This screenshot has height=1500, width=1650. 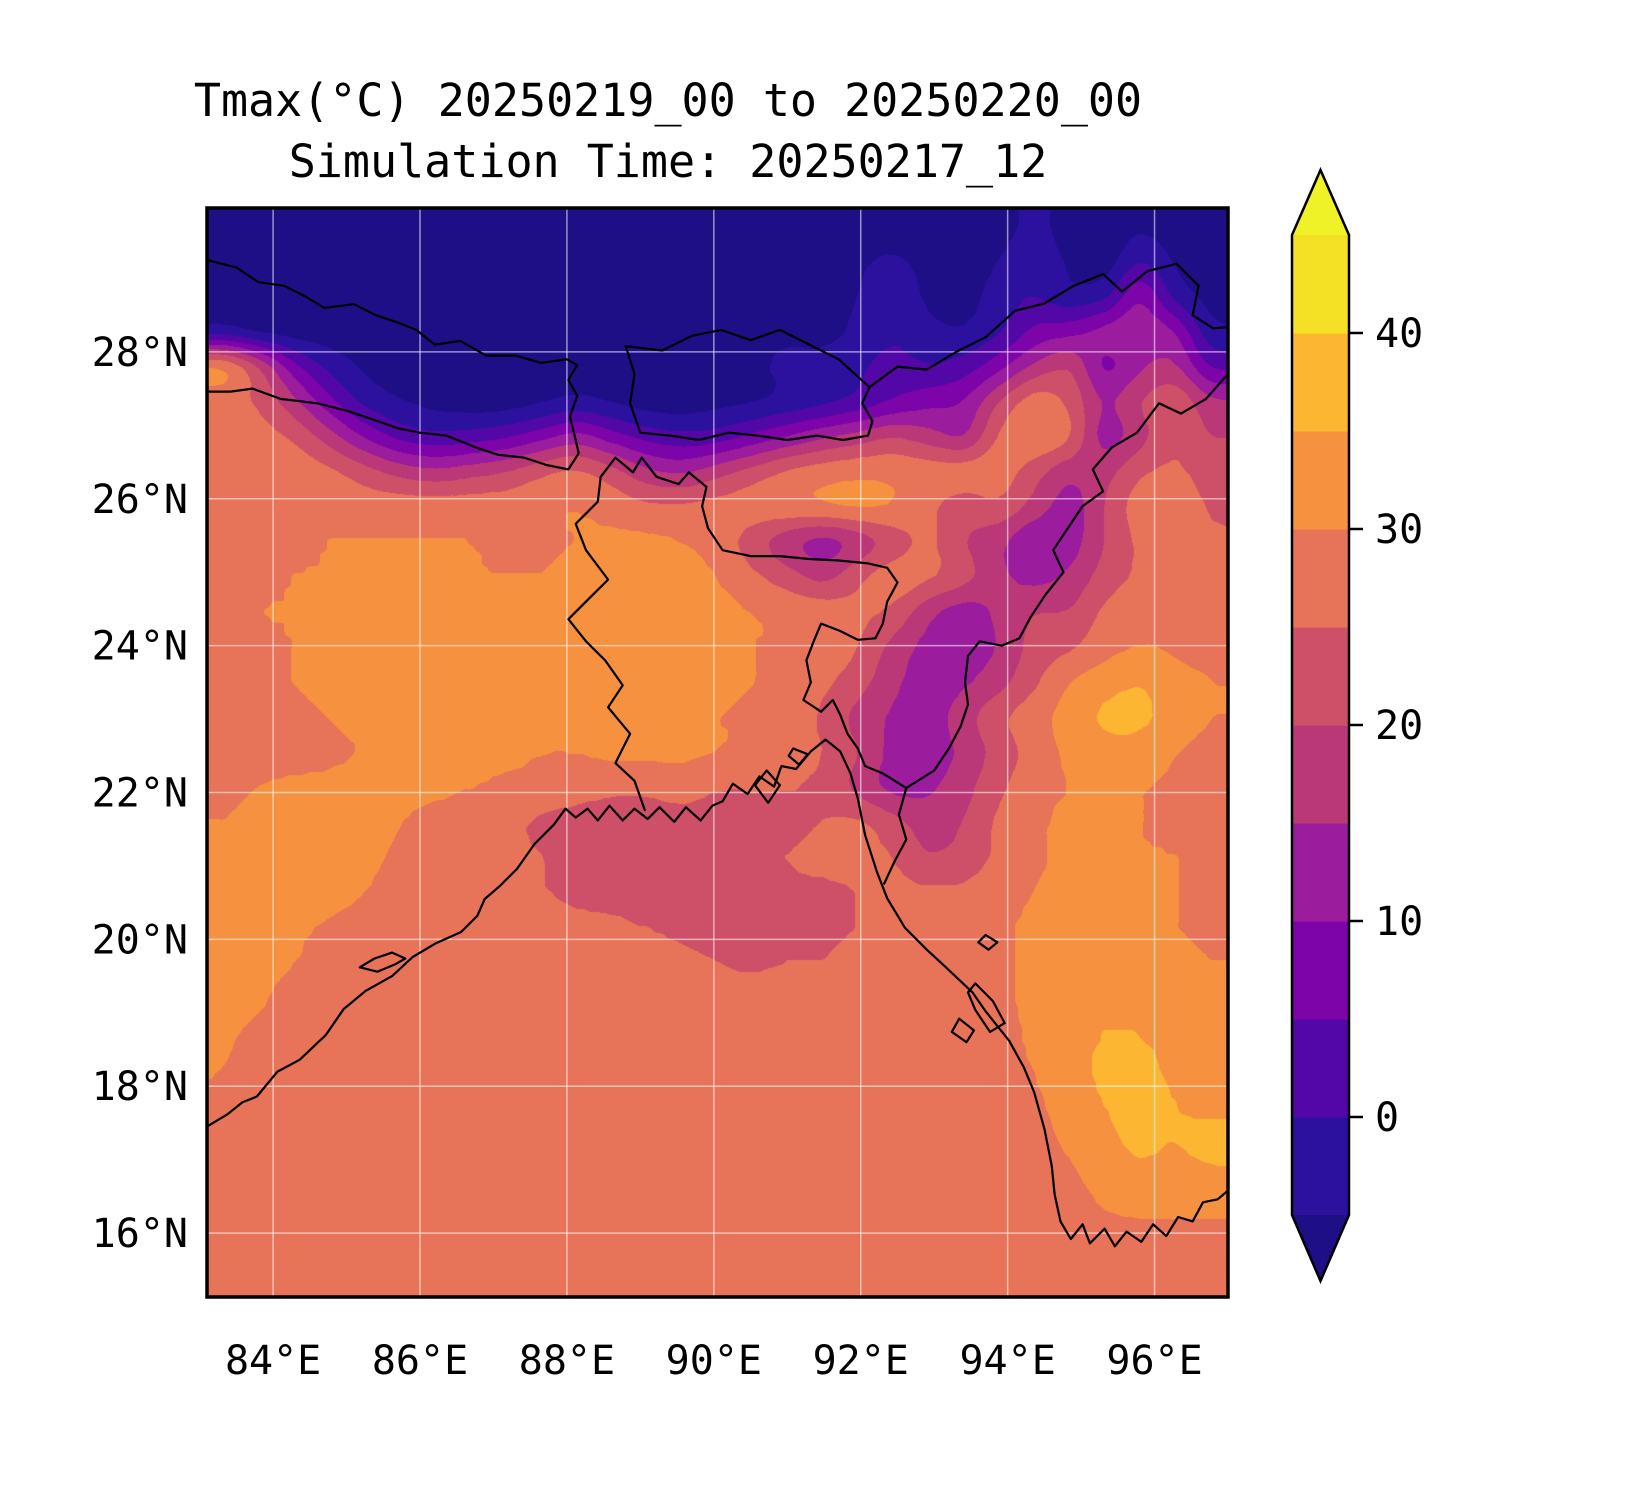 I want to click on x-tick-label: 88°E, so click(x=567, y=1361).